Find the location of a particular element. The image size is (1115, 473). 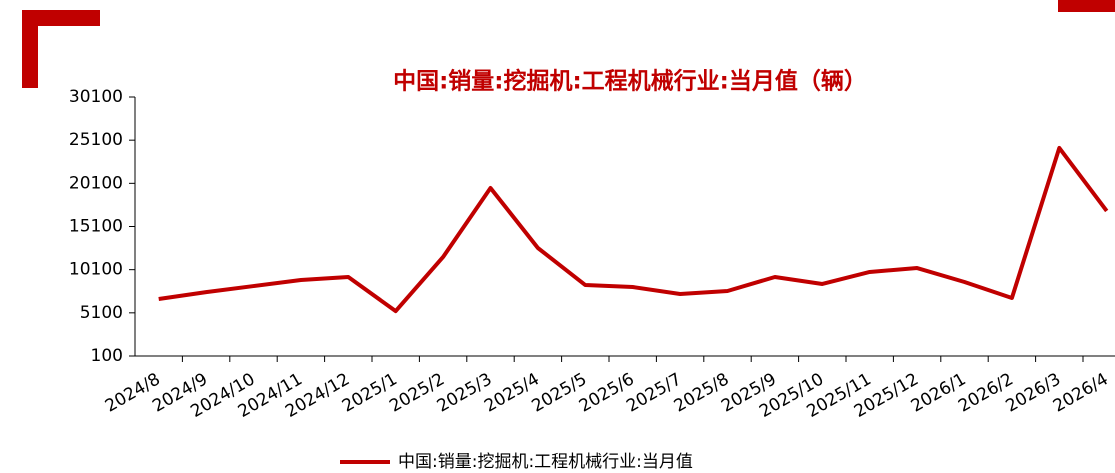

y-tick-label: 100 is located at coordinates (107, 356).